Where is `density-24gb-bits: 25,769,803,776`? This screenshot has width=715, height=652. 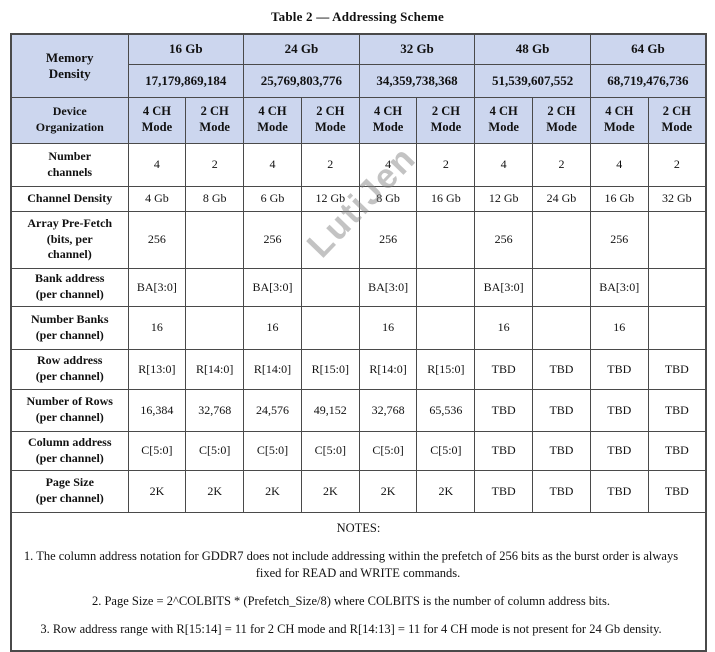
density-24gb-bits: 25,769,803,776 is located at coordinates (301, 80).